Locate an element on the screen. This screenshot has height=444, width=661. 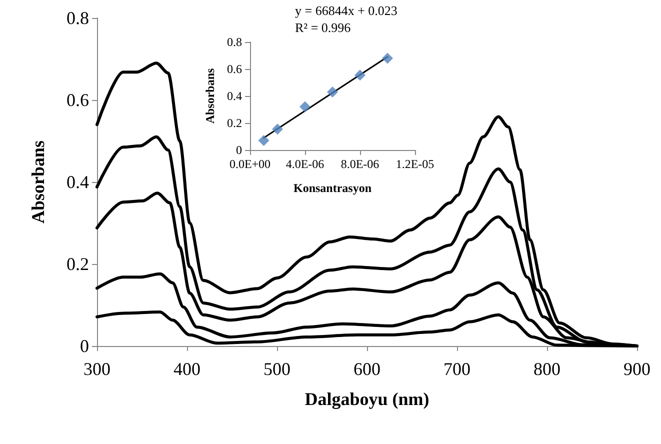
x-tick-label: 700 is located at coordinates (457, 369).